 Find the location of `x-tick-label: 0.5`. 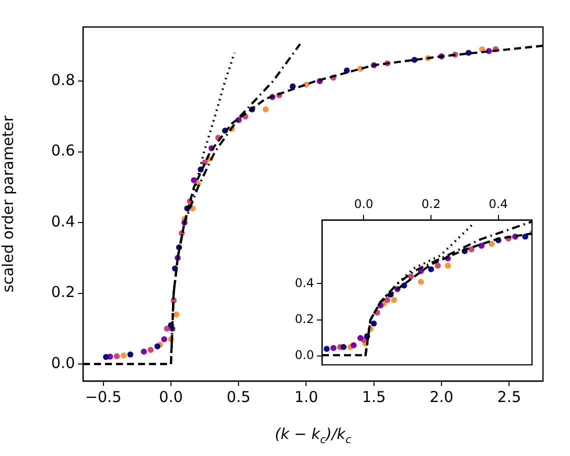

x-tick-label: 0.5 is located at coordinates (238, 397).